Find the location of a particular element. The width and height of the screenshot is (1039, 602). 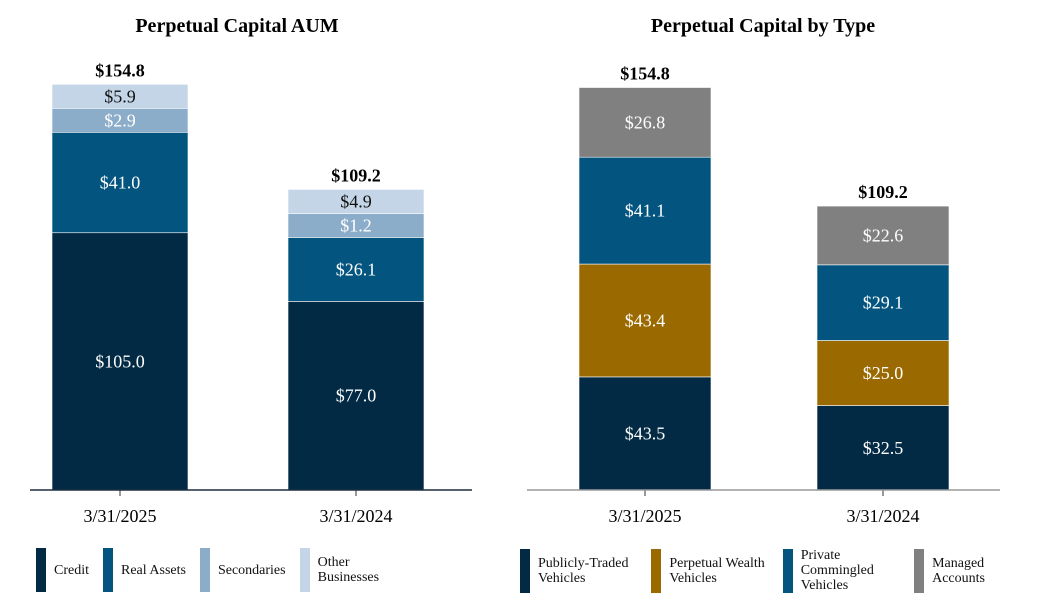

data-label: $26.8 is located at coordinates (645, 122).